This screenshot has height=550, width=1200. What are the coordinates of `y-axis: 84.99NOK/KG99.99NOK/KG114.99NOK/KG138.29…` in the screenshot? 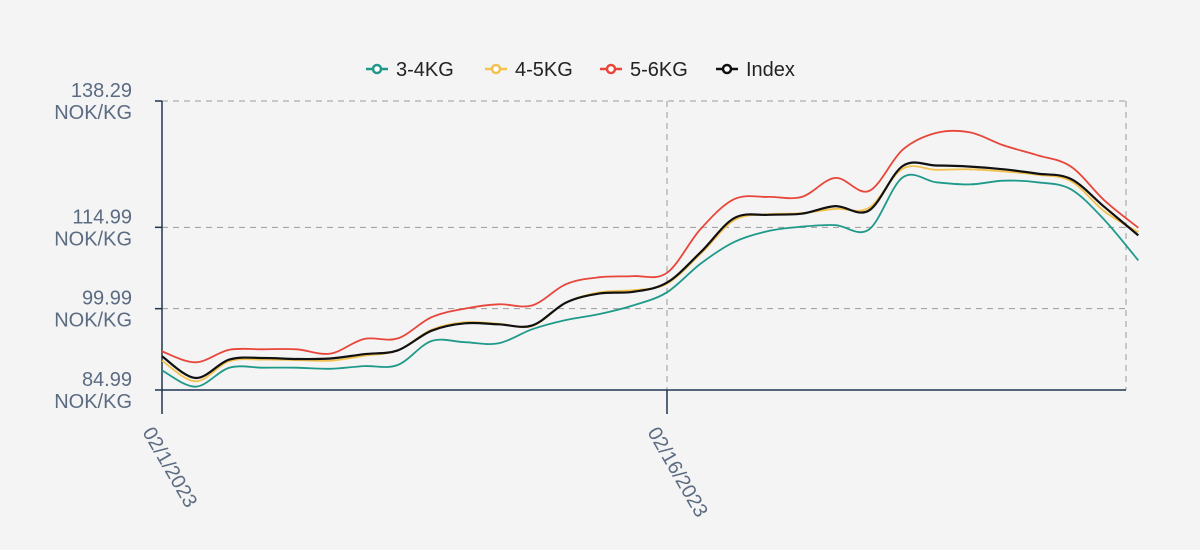 It's located at (108, 246).